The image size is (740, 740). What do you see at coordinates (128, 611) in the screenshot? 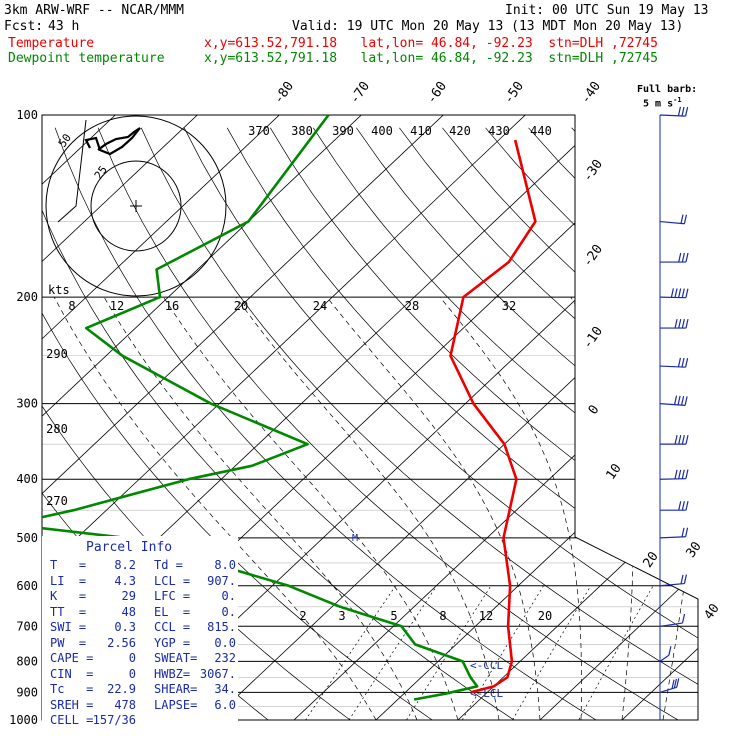
I see `parcel-v1: 48` at bounding box center [128, 611].